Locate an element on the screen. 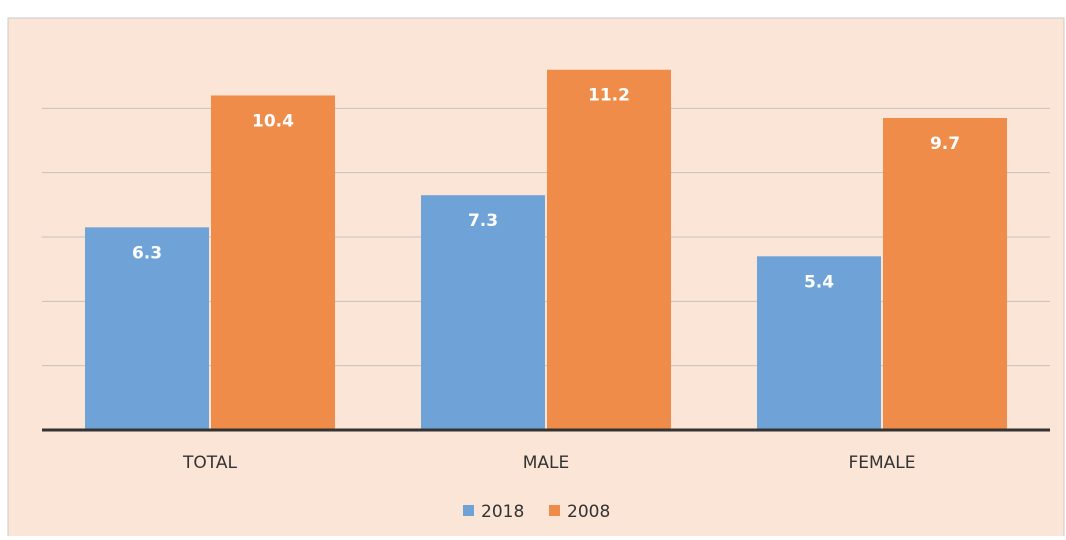 The image size is (1066, 540). data-label: 9.7 is located at coordinates (945, 144).